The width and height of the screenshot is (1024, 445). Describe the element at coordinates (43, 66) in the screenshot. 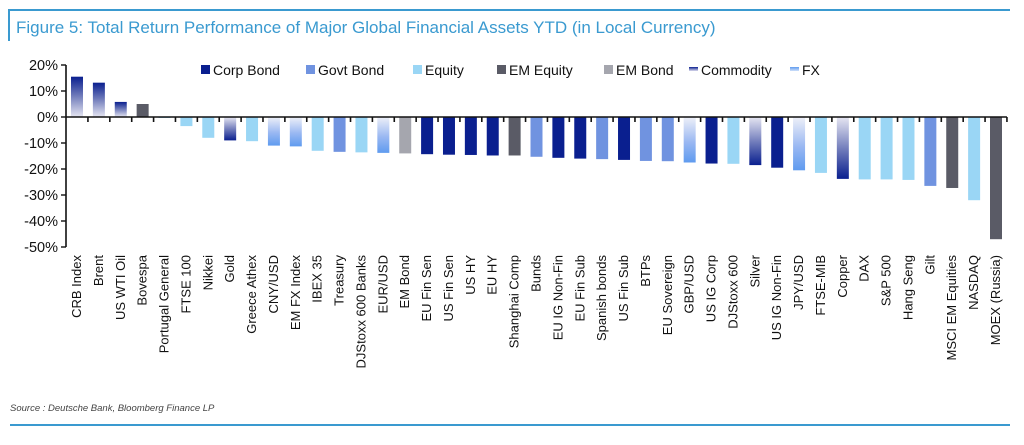

I see `y-tick-label: 20%` at that location.